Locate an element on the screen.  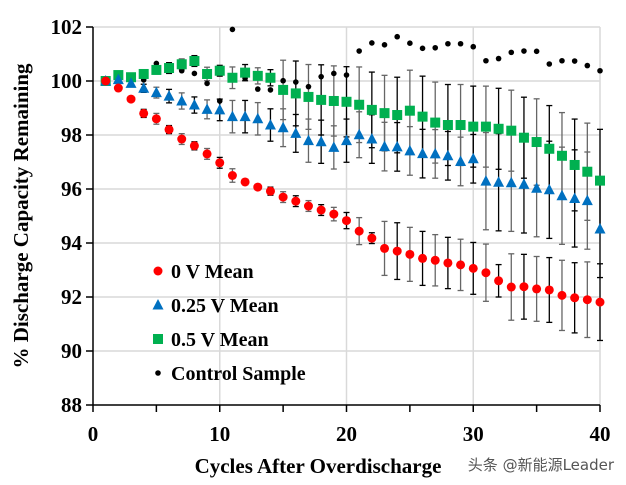
y-tick-label: 102 is located at coordinates (67, 27).